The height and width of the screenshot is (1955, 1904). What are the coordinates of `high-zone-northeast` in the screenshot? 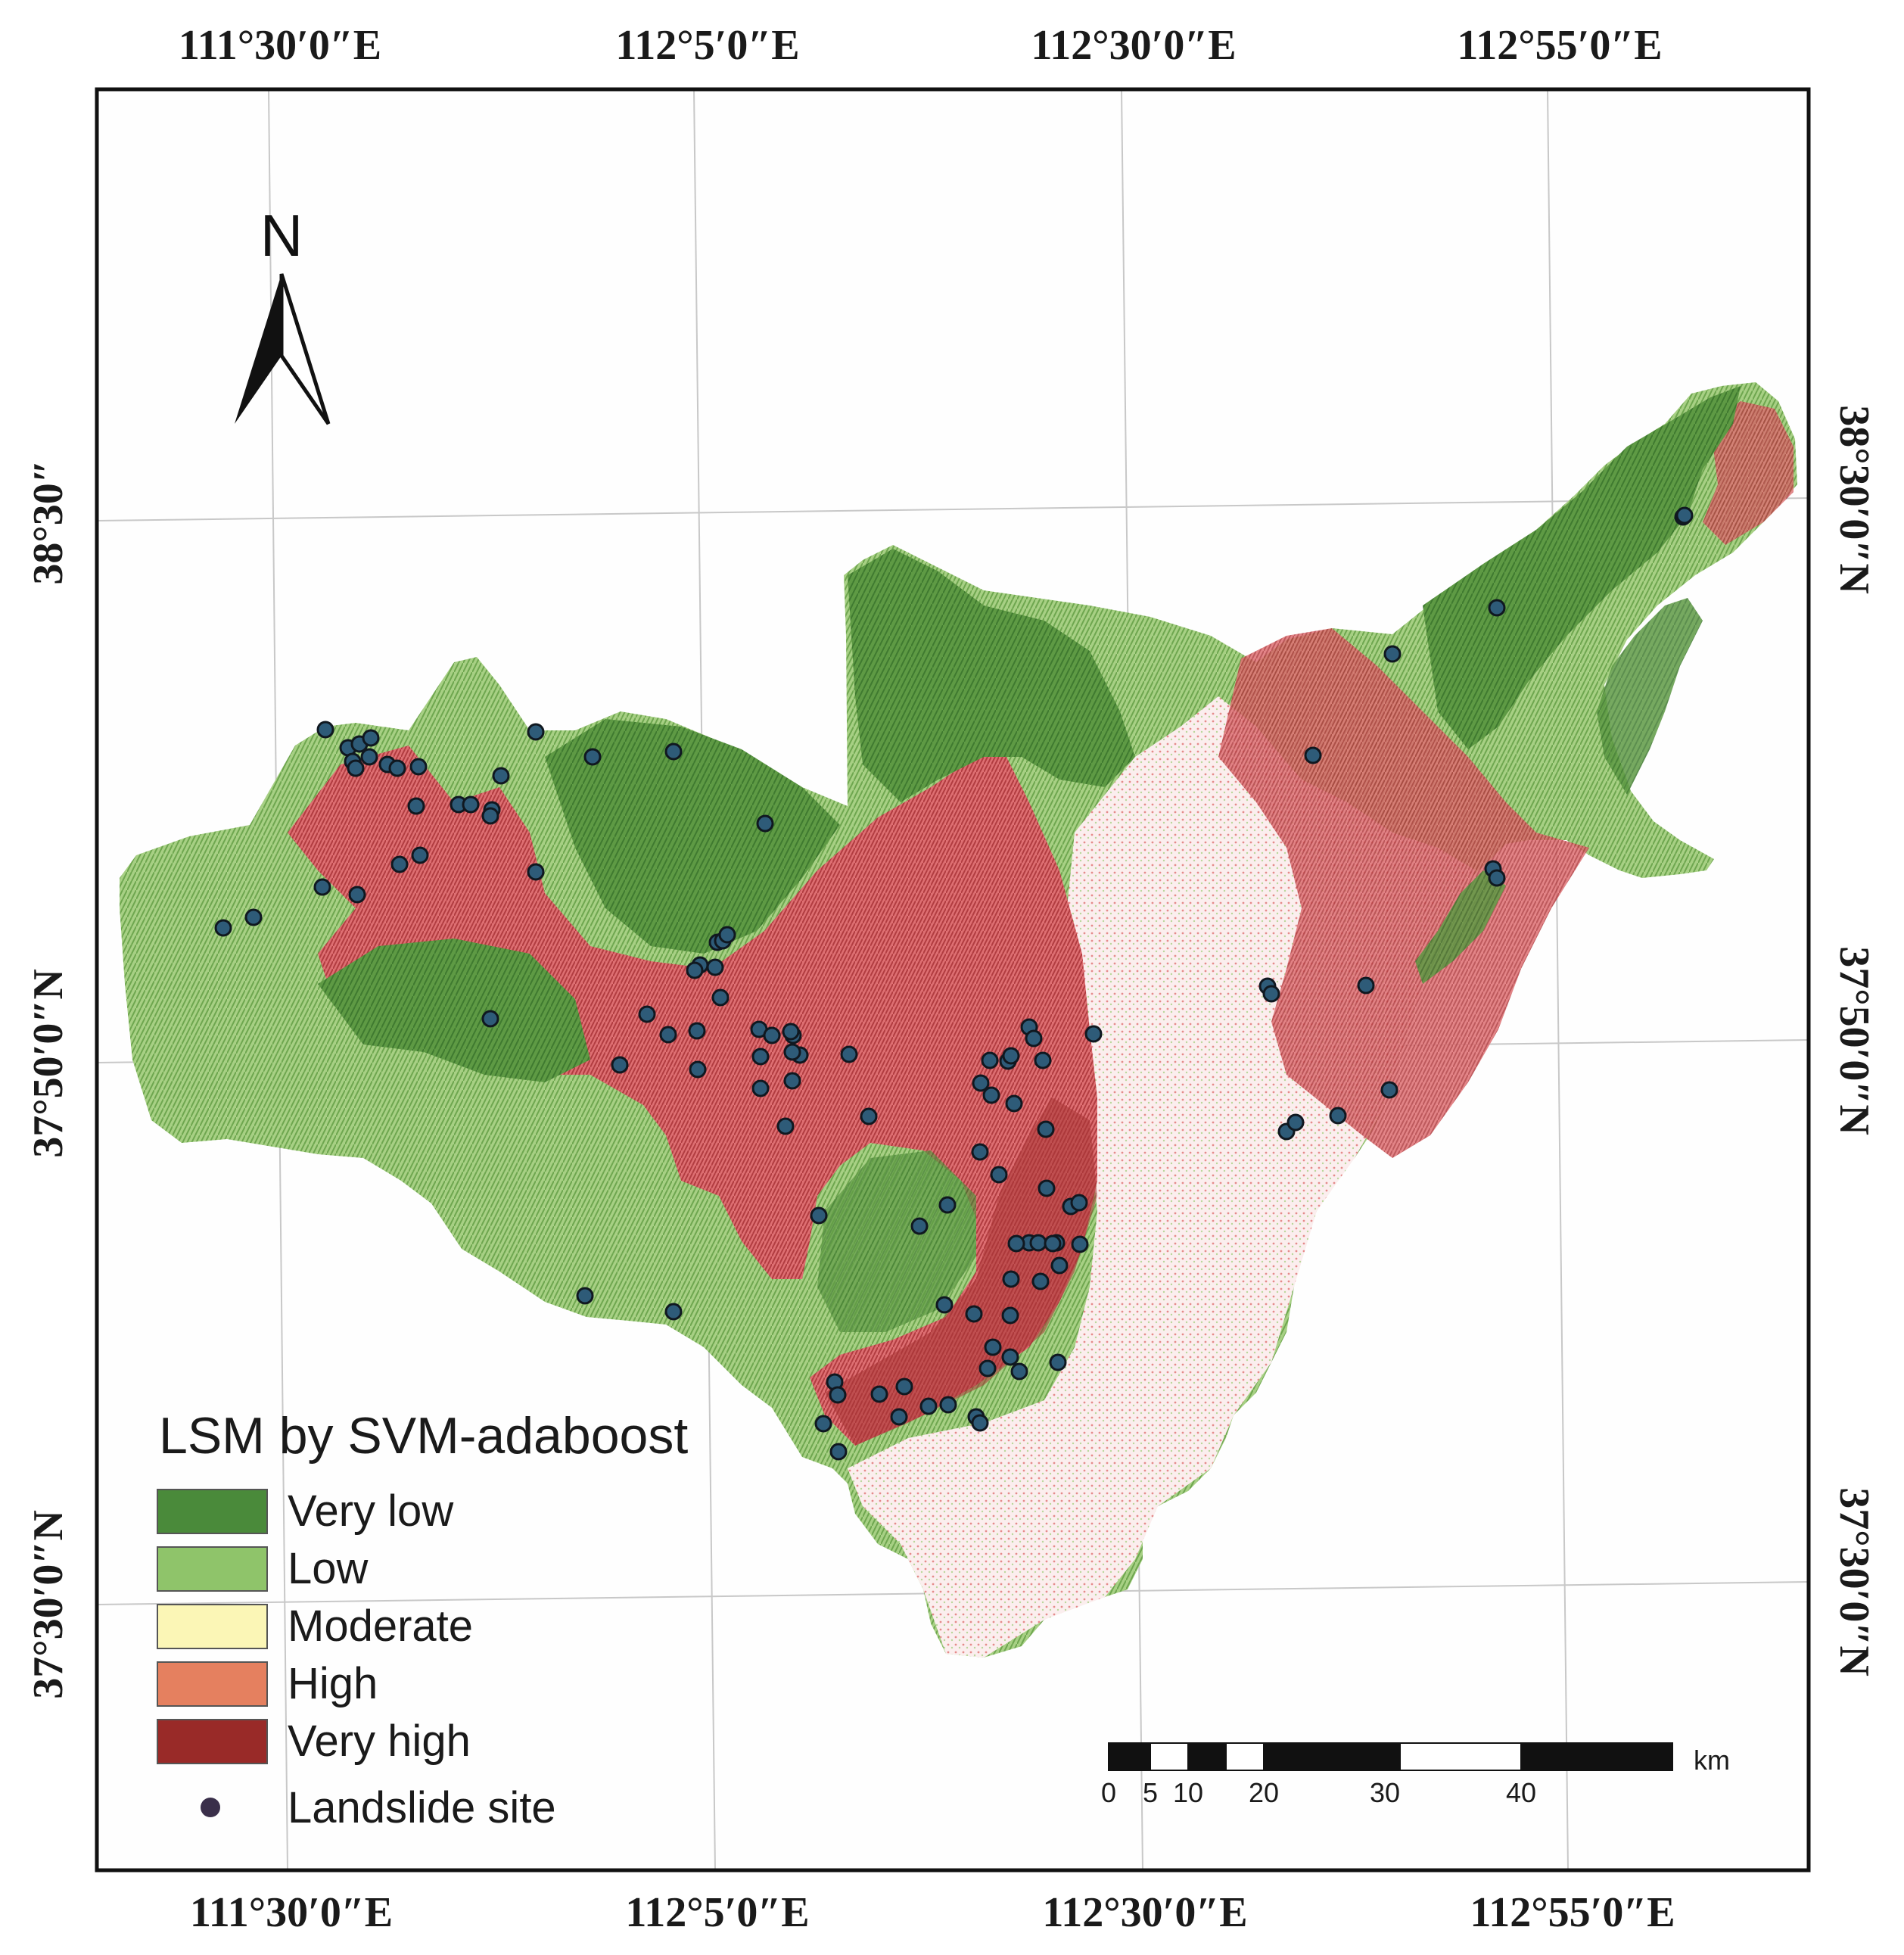 It's located at (1748, 473).